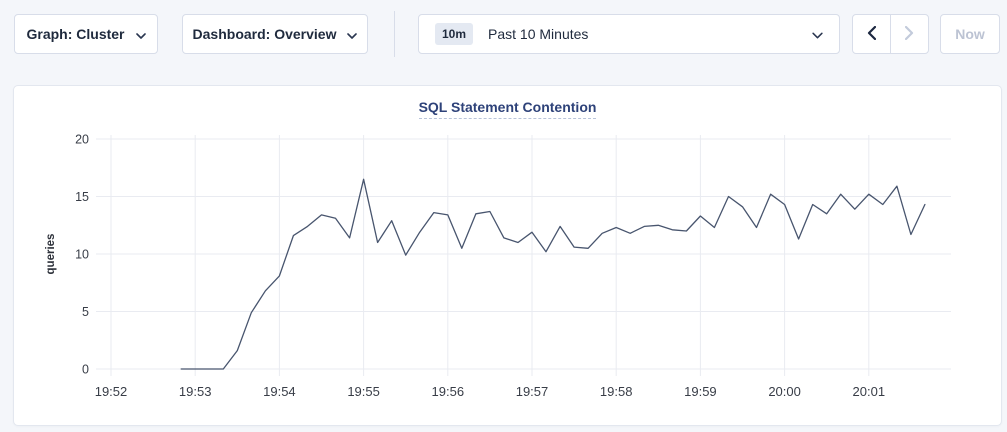 This screenshot has height=432, width=1007. I want to click on x-tick-label: 19:53, so click(195, 391).